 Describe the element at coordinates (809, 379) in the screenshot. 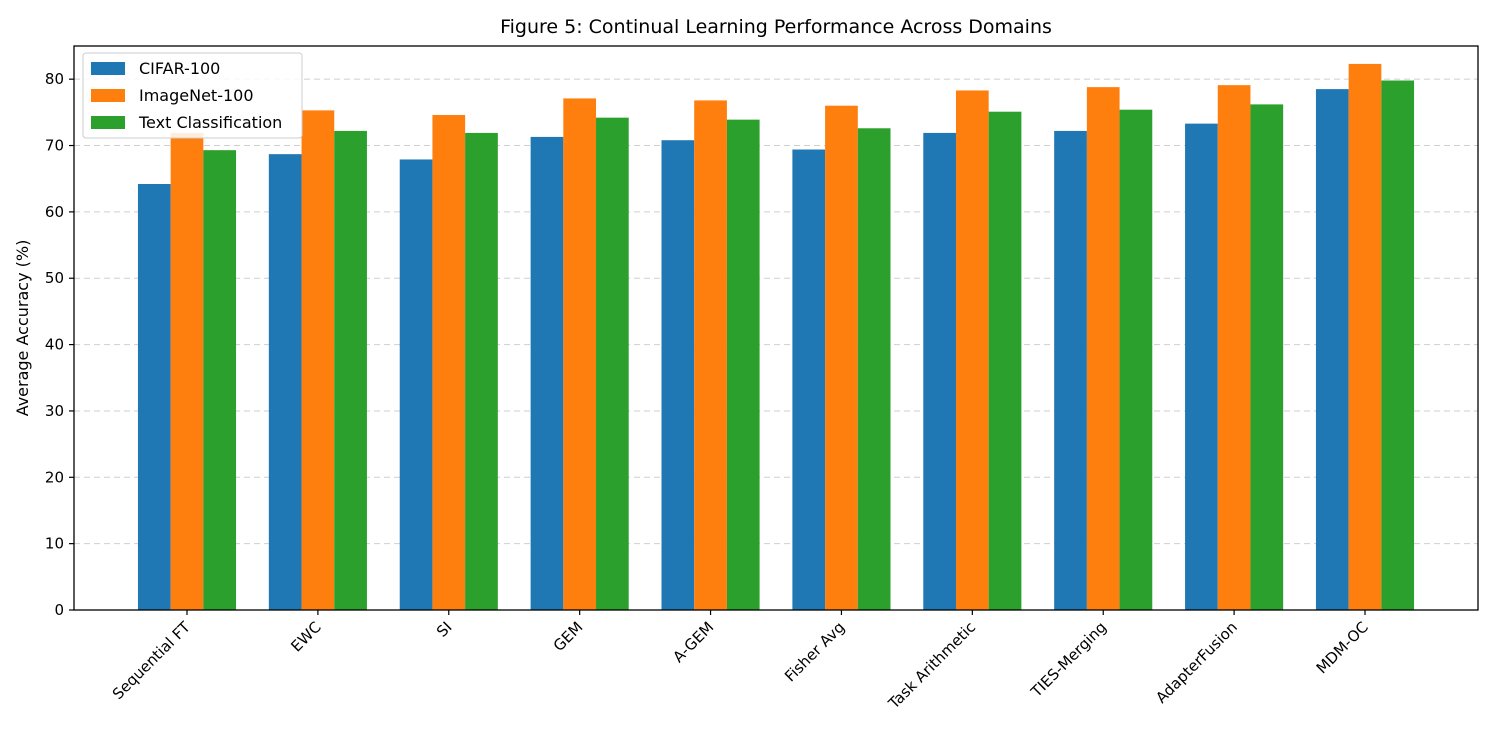

I see `bar-cifar-100-fisher-avg` at that location.